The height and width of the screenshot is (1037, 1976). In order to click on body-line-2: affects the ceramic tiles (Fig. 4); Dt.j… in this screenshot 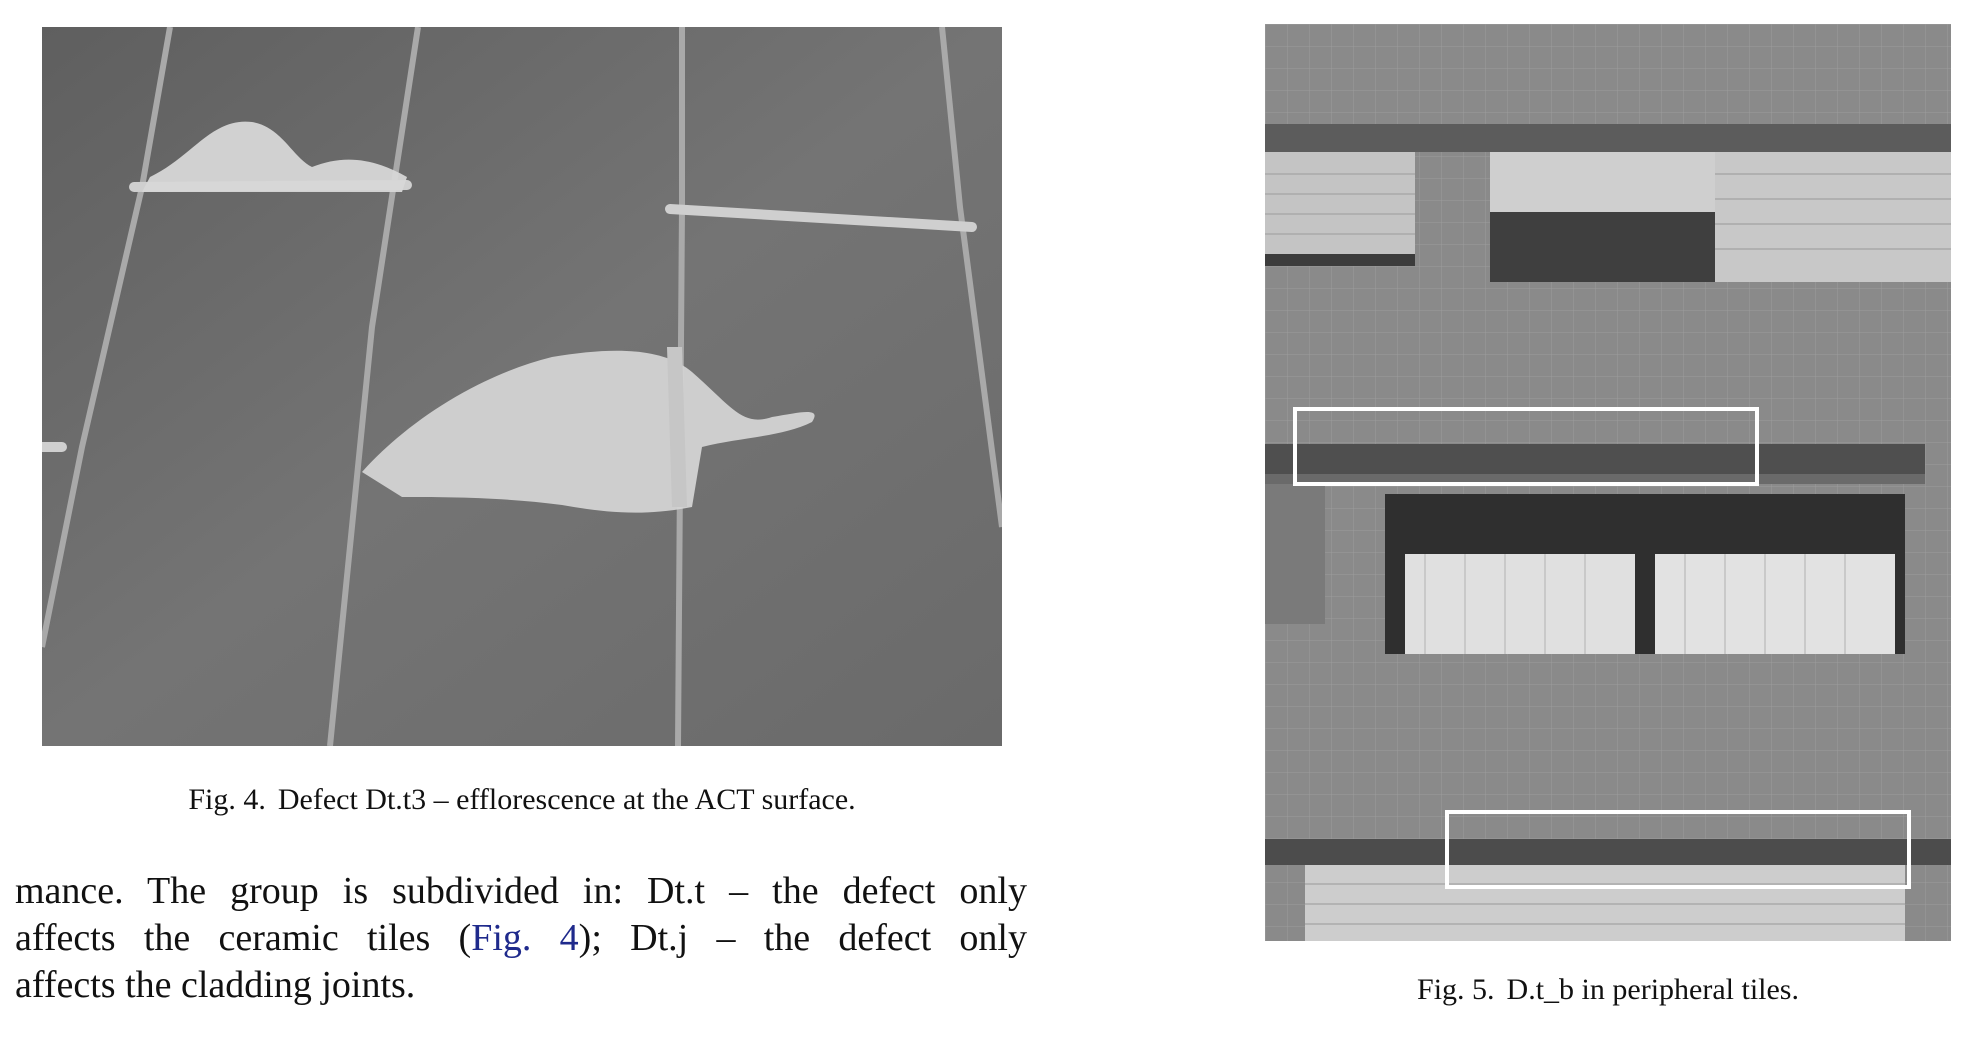, I will do `click(521, 938)`.